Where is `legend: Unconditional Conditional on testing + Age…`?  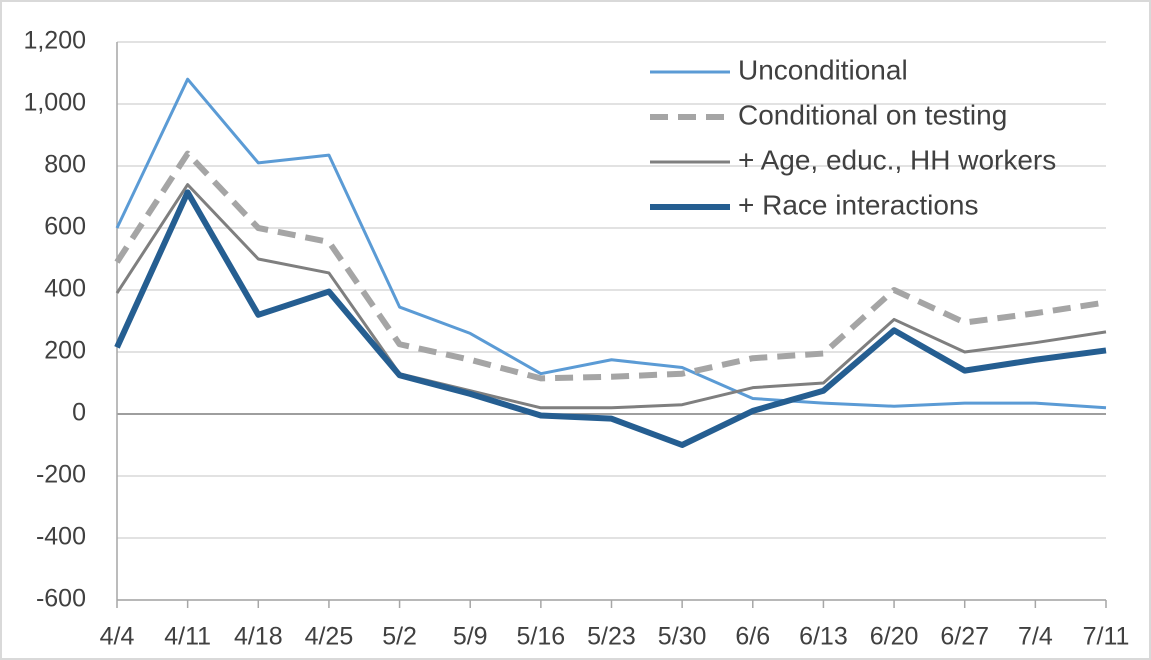 legend: Unconditional Conditional on testing + Age… is located at coordinates (853, 137).